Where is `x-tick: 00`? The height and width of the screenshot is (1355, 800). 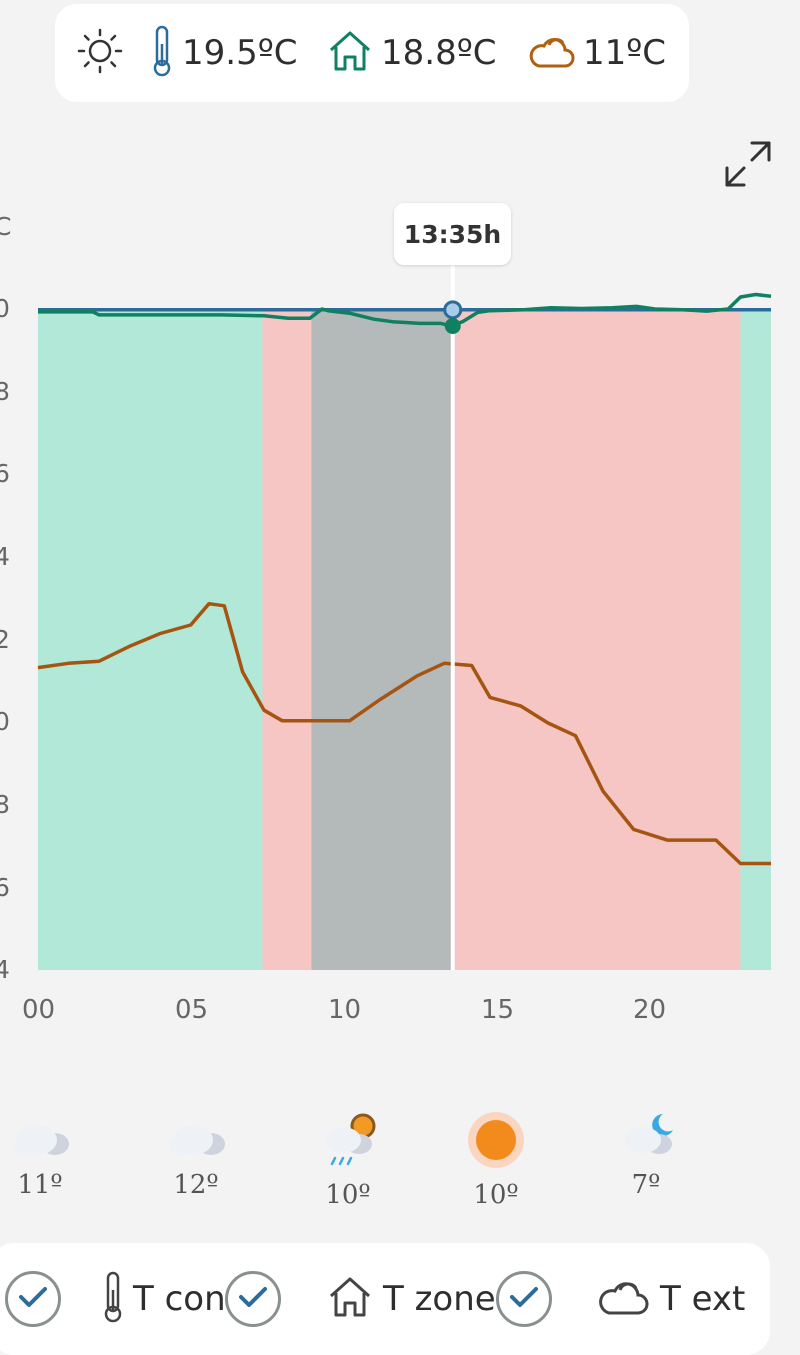 x-tick: 00 is located at coordinates (39, 1010).